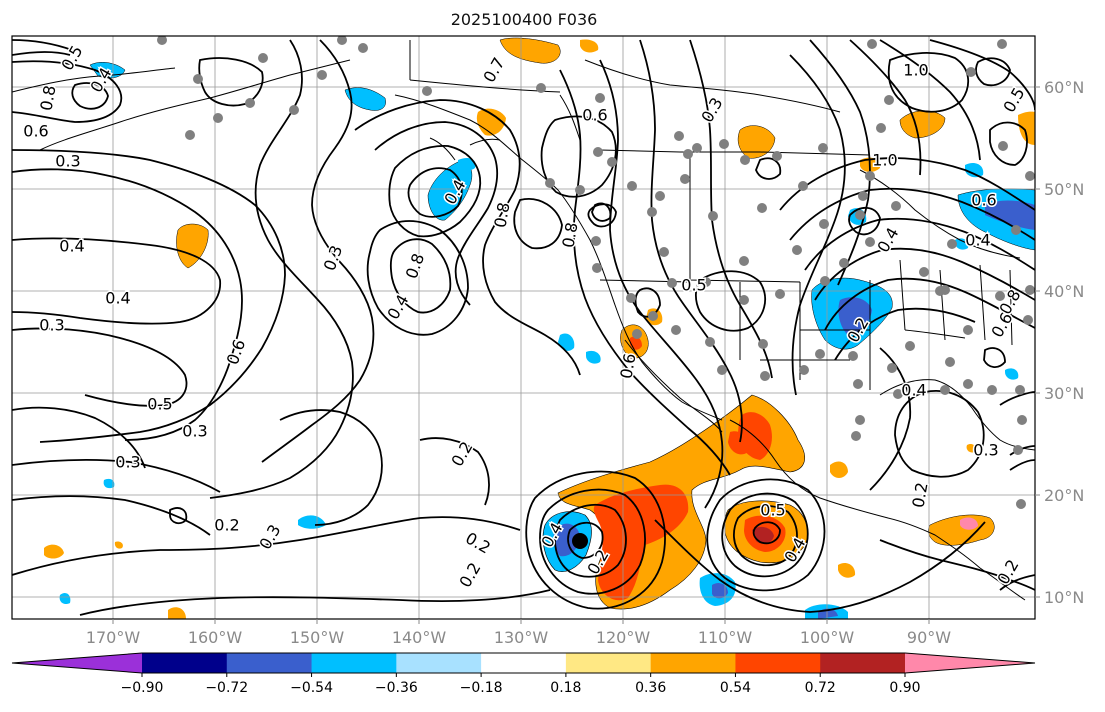 This screenshot has width=1105, height=712. I want to click on colorbar-tick-label: 0.90, so click(904, 688).